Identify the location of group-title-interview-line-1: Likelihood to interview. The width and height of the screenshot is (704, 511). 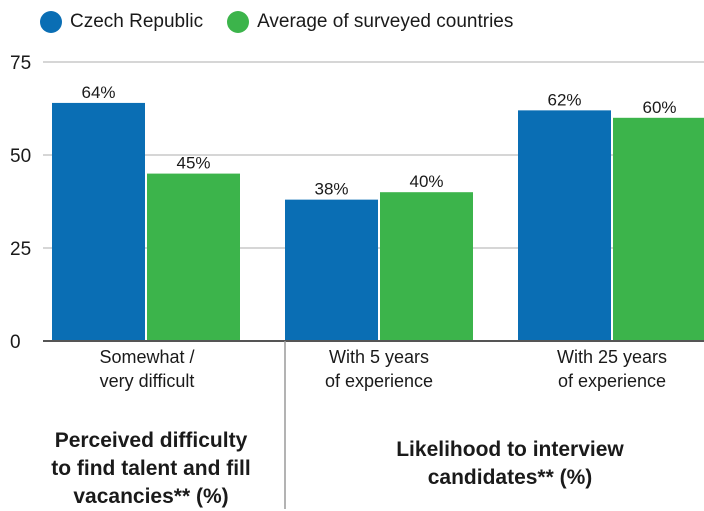
(510, 449).